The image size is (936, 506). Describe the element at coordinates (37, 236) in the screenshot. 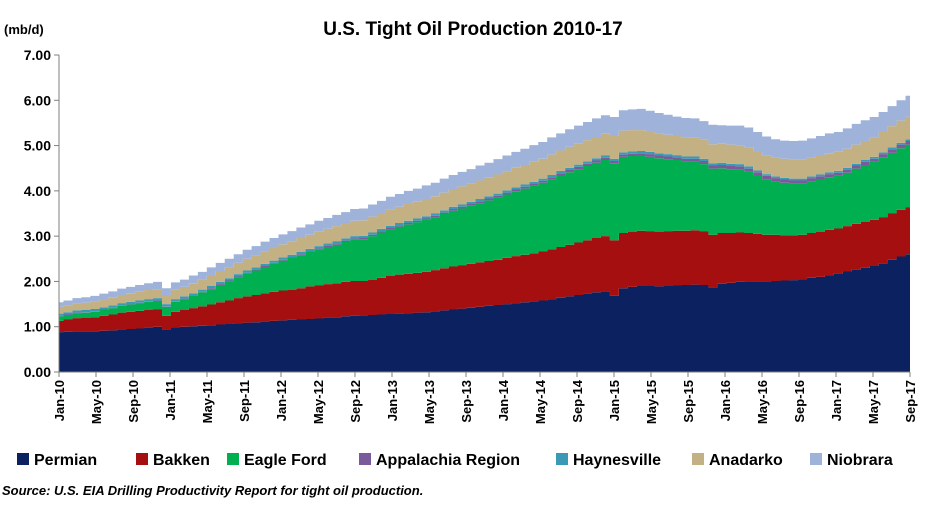

I see `y-tick-label: 3.00` at that location.